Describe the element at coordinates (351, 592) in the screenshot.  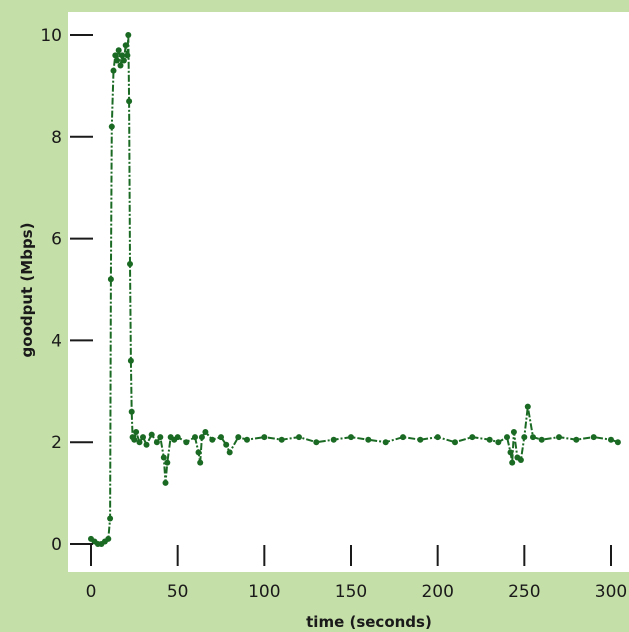
I see `x-tick-label: 150` at that location.